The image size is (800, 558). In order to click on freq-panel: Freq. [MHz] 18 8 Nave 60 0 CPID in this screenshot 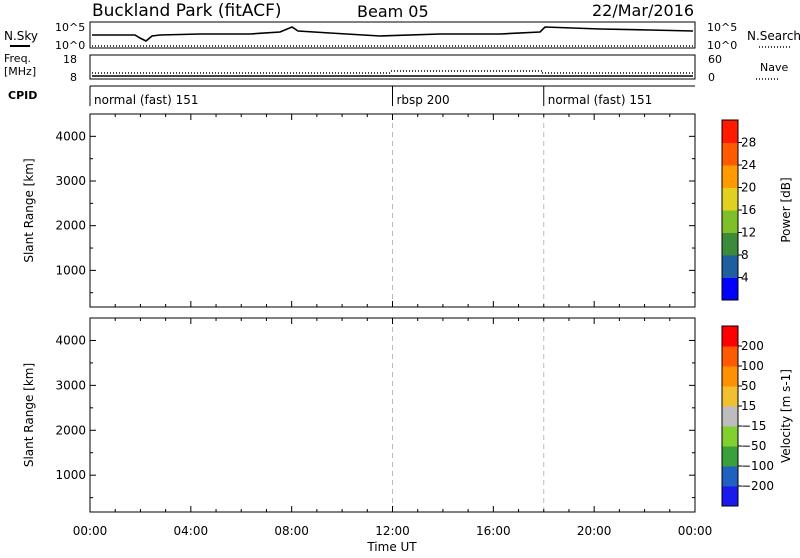, I will do `click(396, 77)`.